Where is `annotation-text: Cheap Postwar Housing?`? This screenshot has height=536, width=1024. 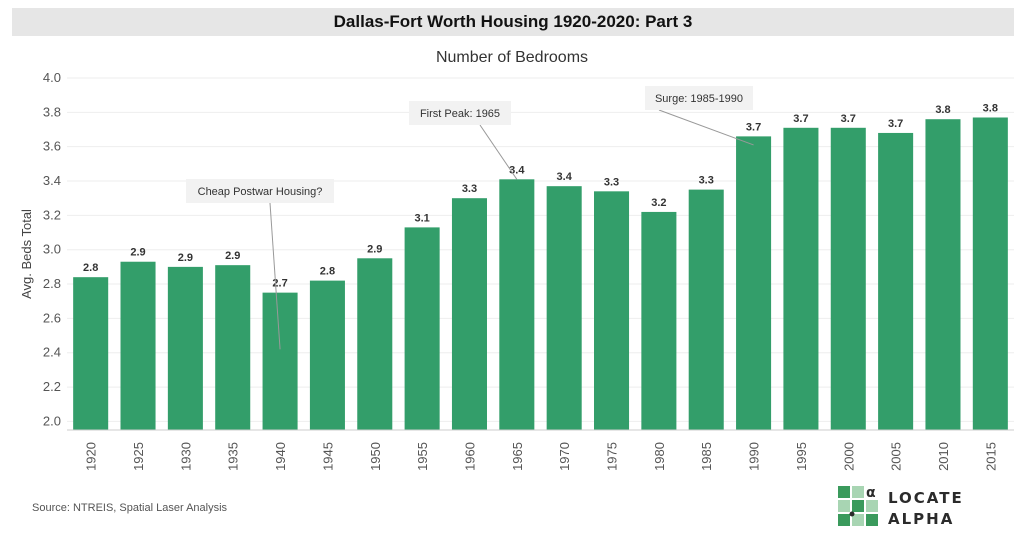 annotation-text: Cheap Postwar Housing? is located at coordinates (260, 192).